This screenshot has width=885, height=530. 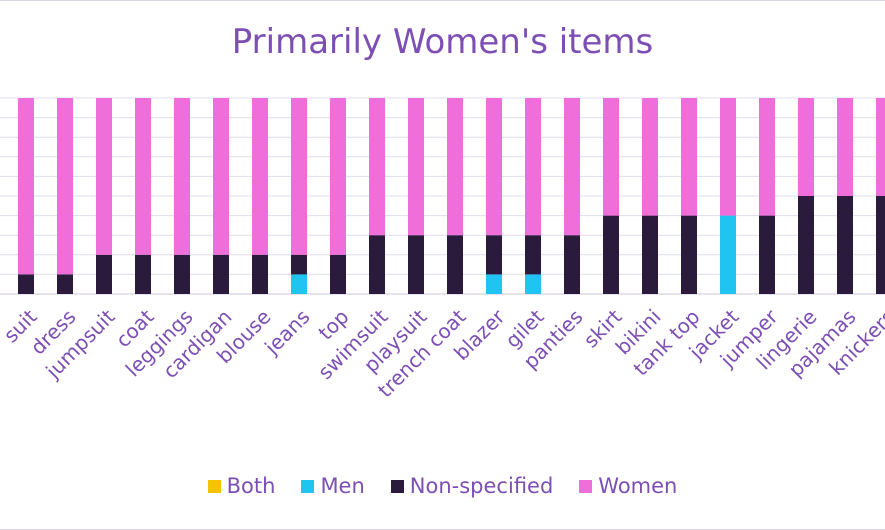 What do you see at coordinates (806, 245) in the screenshot?
I see `bar-segment-non-specified-lingerie` at bounding box center [806, 245].